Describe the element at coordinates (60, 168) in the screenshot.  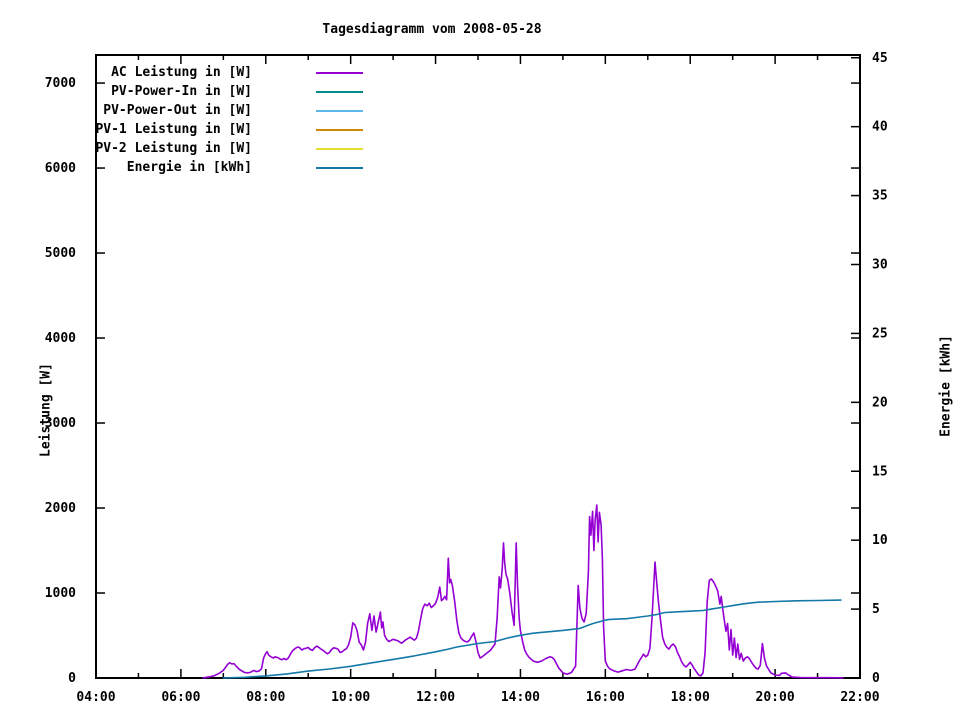
I see `y-left-tick-label: 6000` at that location.